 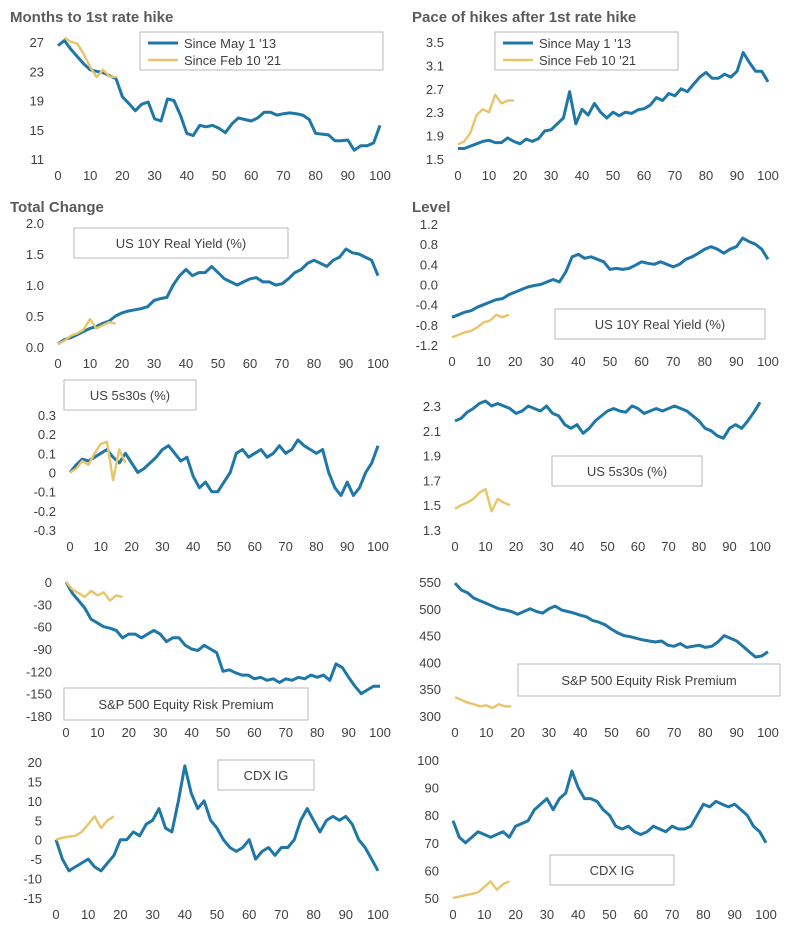 I want to click on y-tick-label: 20, so click(x=35, y=762).